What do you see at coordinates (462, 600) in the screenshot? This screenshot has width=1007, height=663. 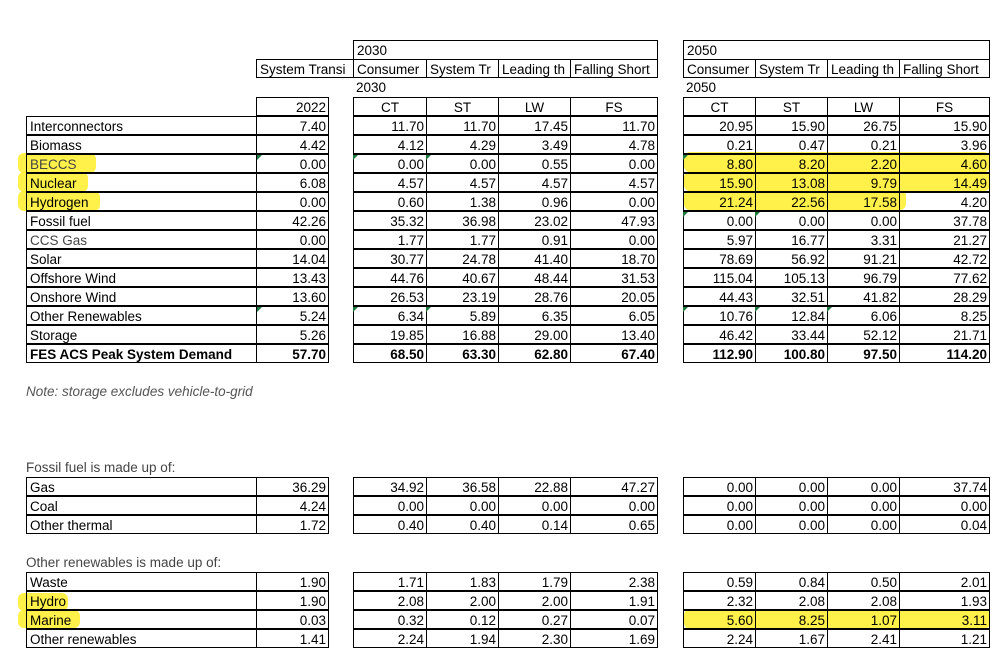 I see `value-2030: 2.00` at bounding box center [462, 600].